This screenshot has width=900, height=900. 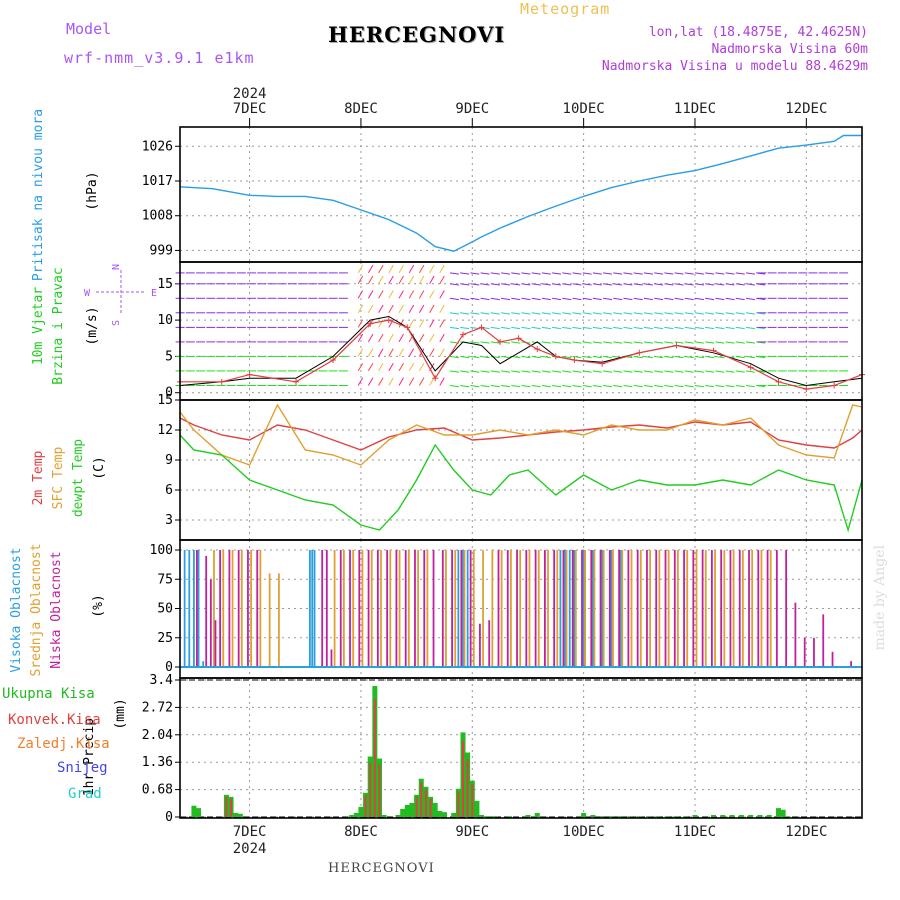 What do you see at coordinates (806, 832) in the screenshot?
I see `day-label-bottom: 12DEC` at bounding box center [806, 832].